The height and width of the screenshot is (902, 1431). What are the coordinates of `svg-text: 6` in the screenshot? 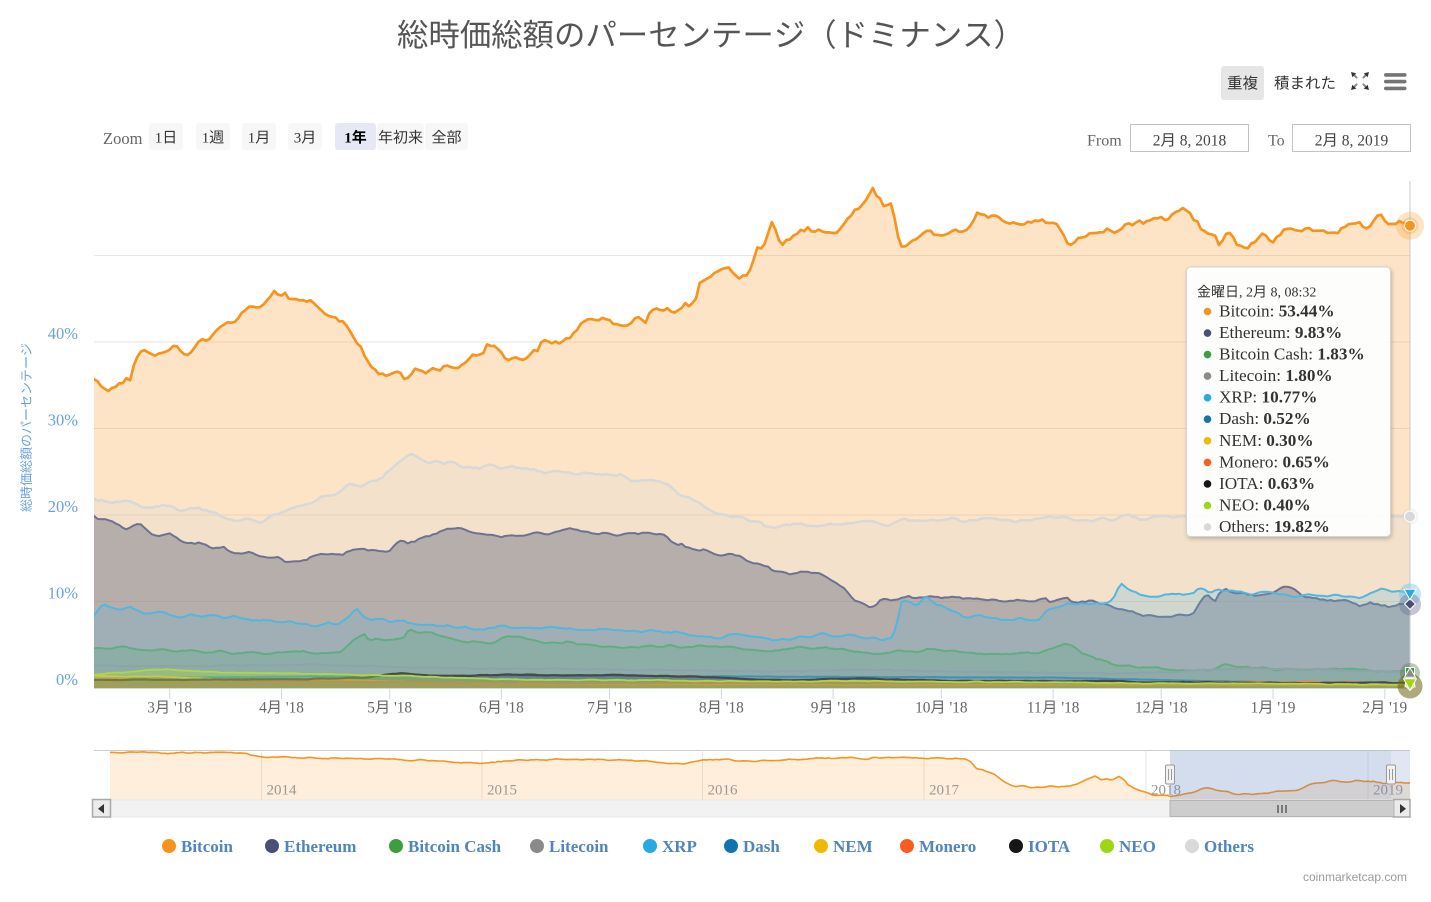 It's located at (483, 708).